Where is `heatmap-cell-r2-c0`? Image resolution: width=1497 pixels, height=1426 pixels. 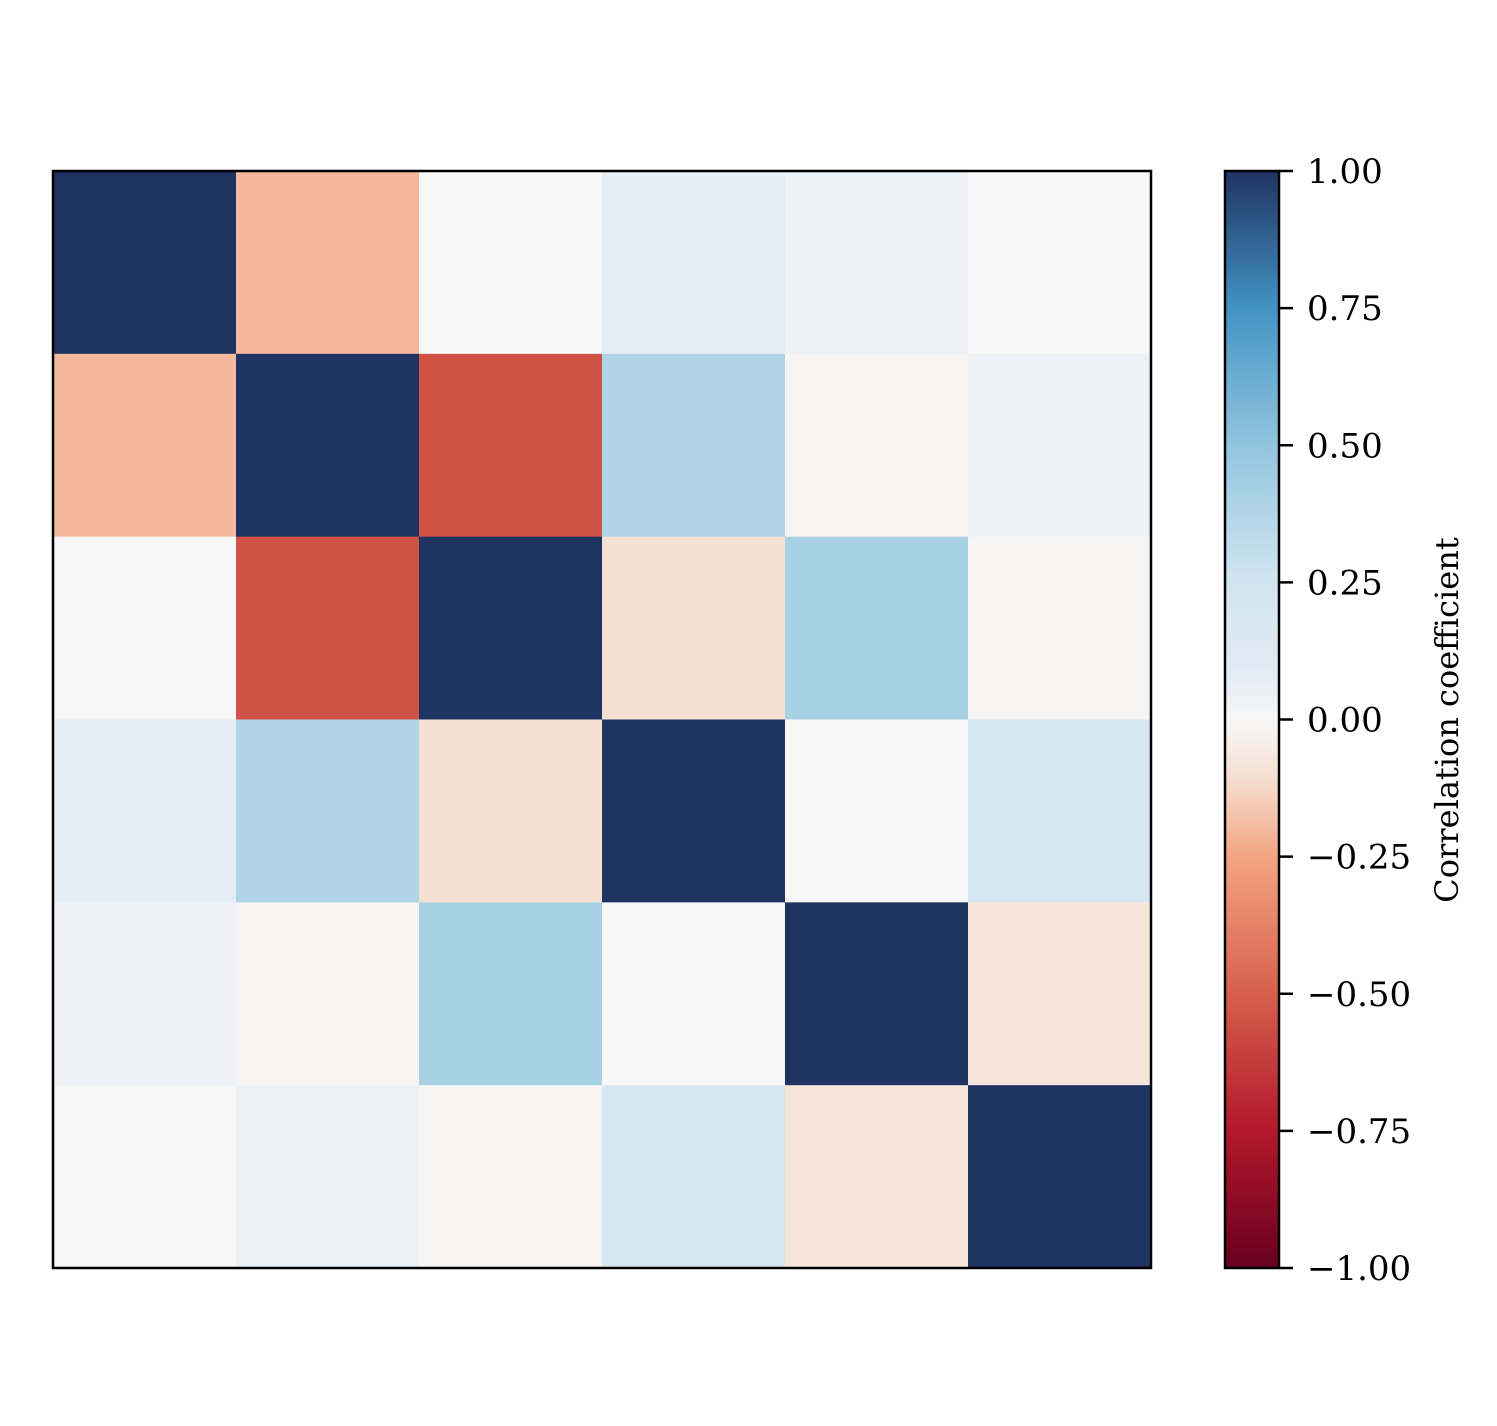 heatmap-cell-r2-c0 is located at coordinates (145, 628).